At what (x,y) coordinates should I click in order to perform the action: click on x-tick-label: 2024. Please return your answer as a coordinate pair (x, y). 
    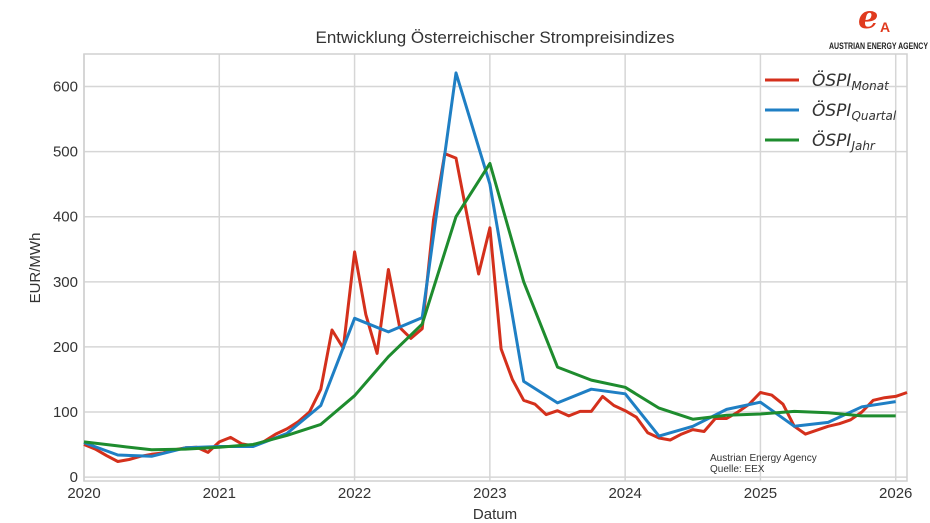
    Looking at the image, I should click on (624, 493).